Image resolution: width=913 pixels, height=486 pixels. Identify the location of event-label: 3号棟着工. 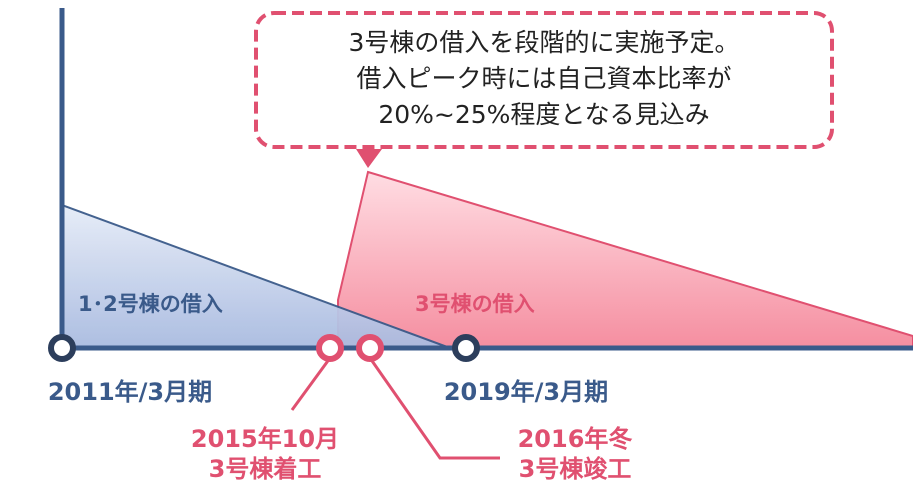
(265, 469).